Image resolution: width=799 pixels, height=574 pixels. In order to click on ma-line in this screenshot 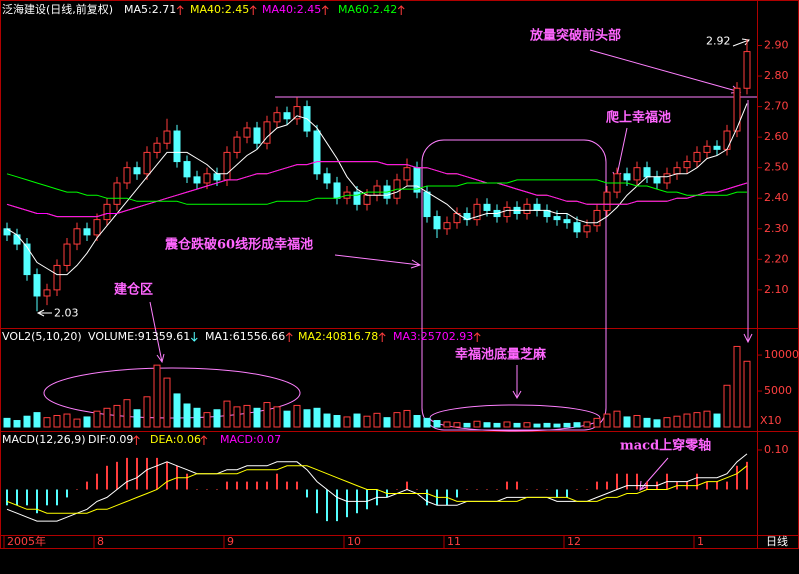, I will do `click(377, 189)`.